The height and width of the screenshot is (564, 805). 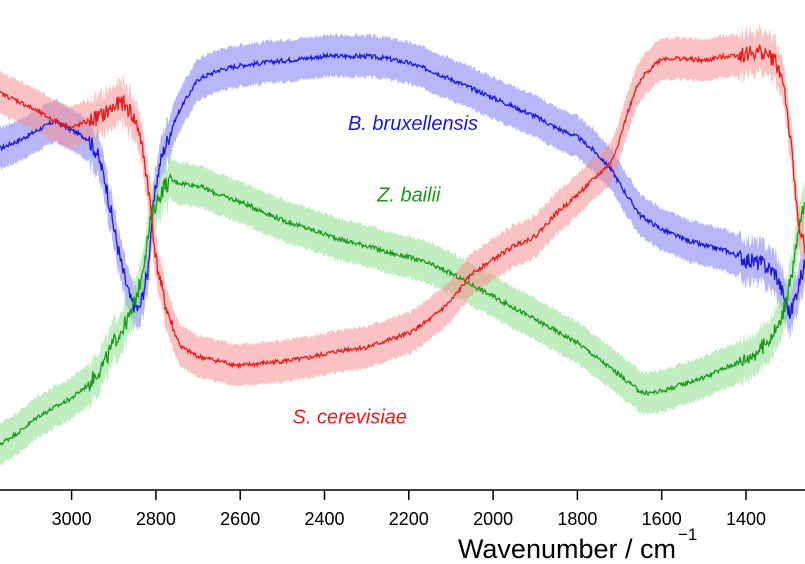 I want to click on x-tick-label: 2000, so click(x=493, y=519).